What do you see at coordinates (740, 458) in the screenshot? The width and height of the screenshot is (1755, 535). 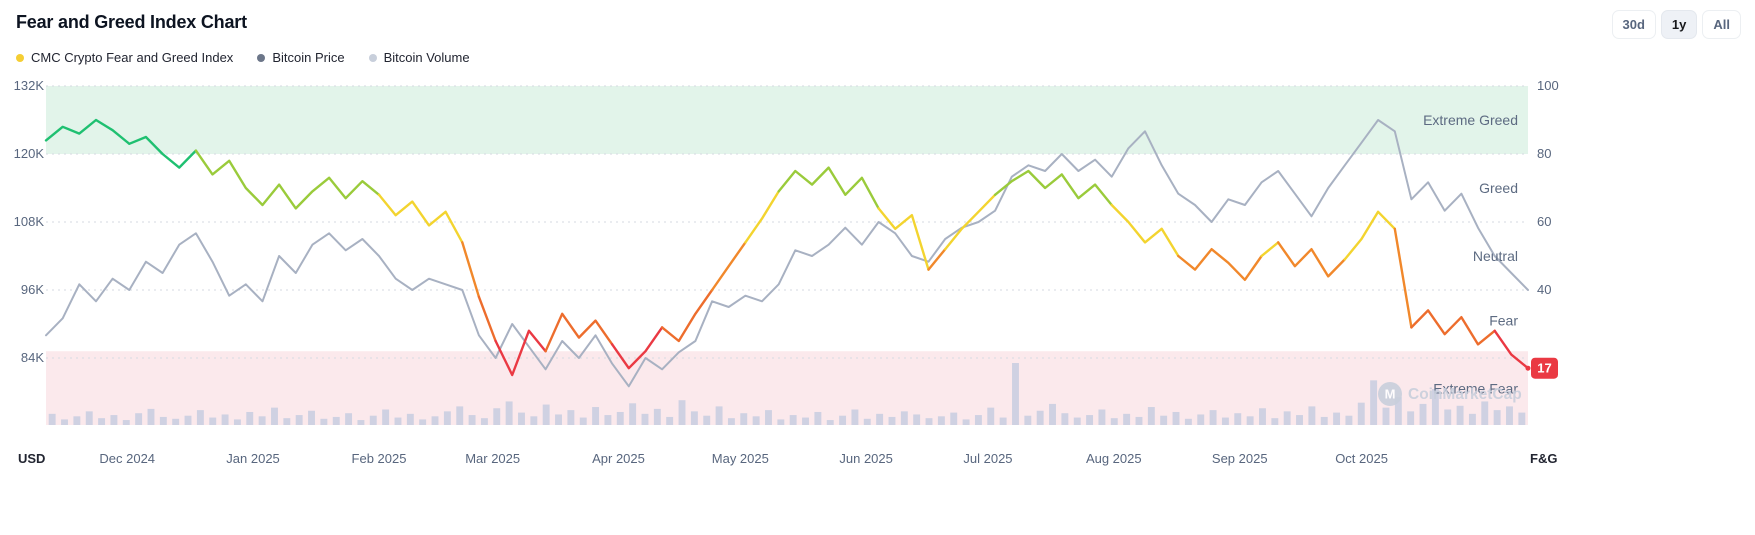 I see `x-axis-month-label: May 2025` at bounding box center [740, 458].